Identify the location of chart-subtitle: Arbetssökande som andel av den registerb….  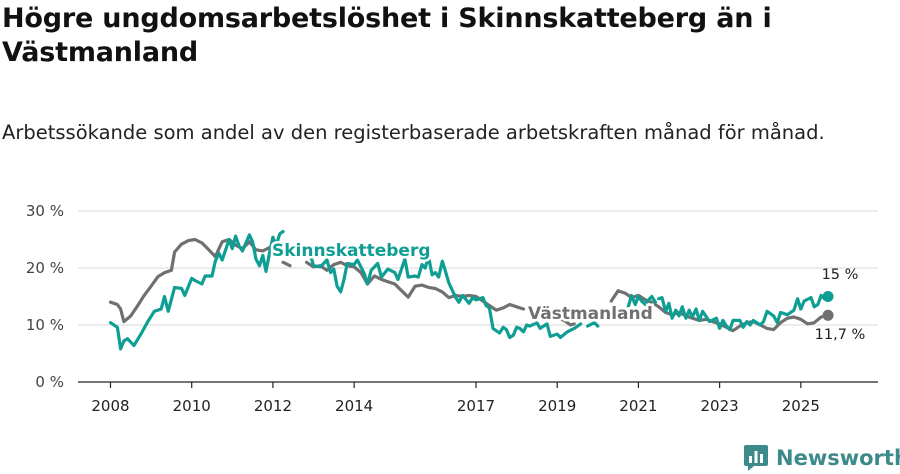
(413, 132).